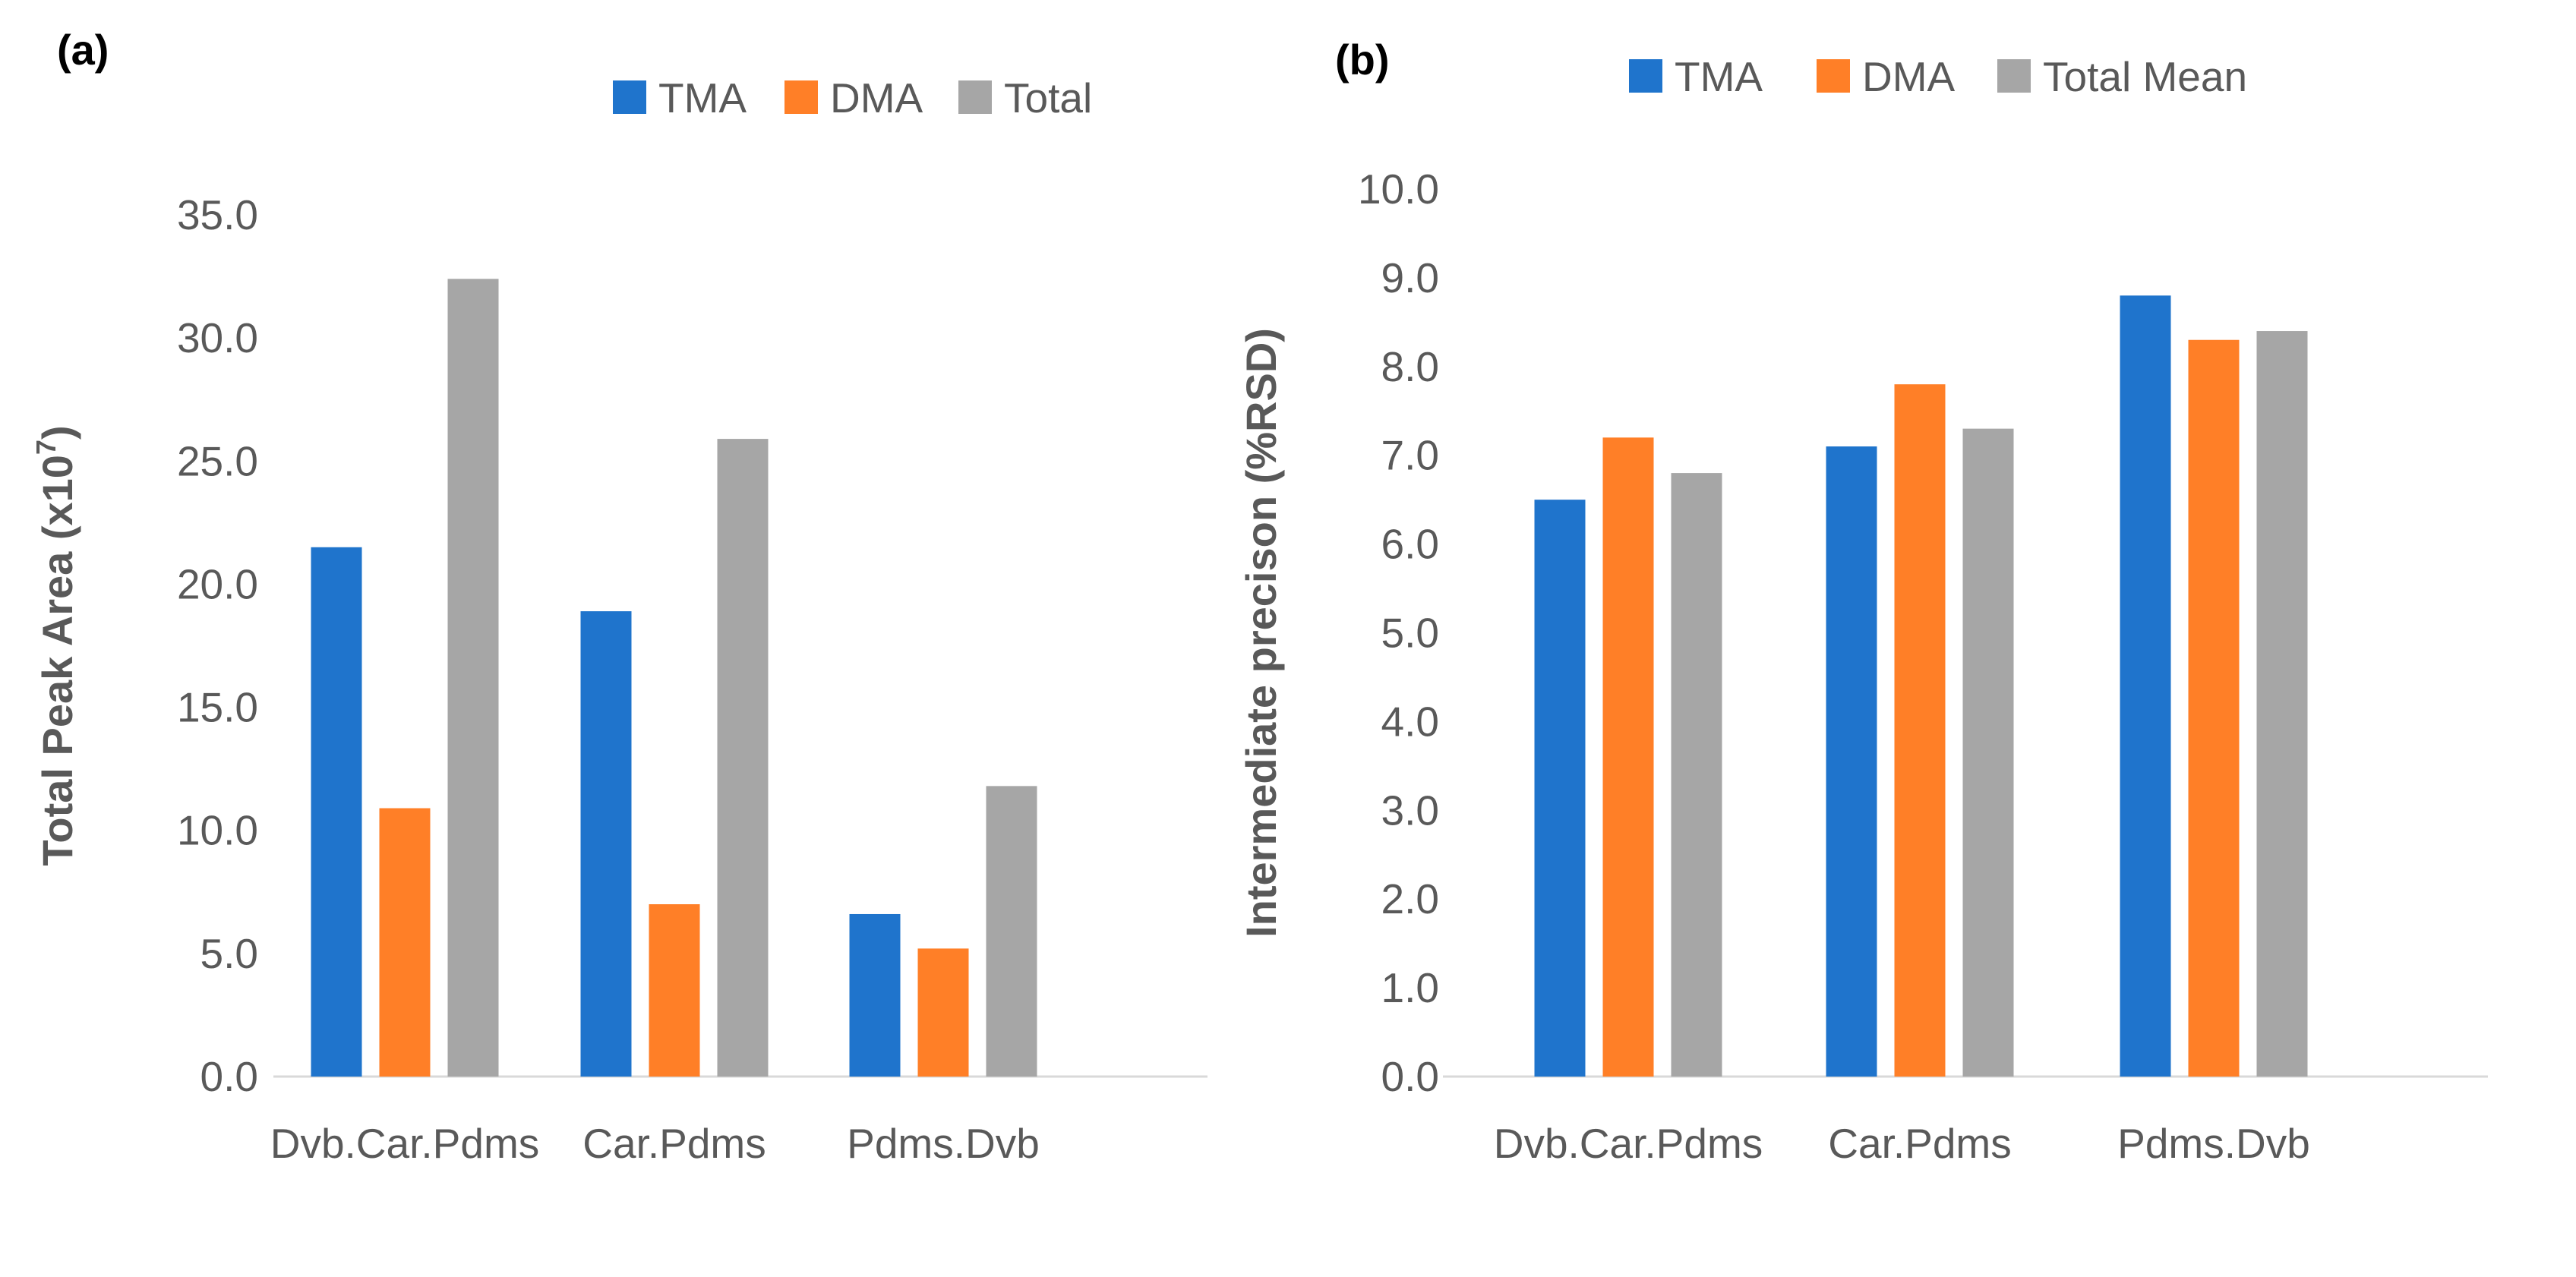 The image size is (2576, 1277). I want to click on legend-label: Total, so click(1048, 97).